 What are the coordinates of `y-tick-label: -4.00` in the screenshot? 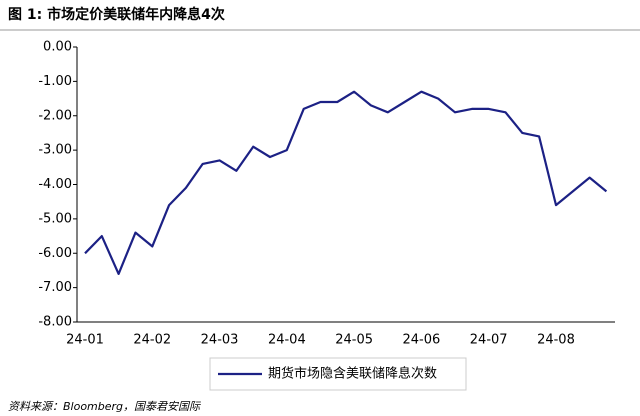 It's located at (55, 184).